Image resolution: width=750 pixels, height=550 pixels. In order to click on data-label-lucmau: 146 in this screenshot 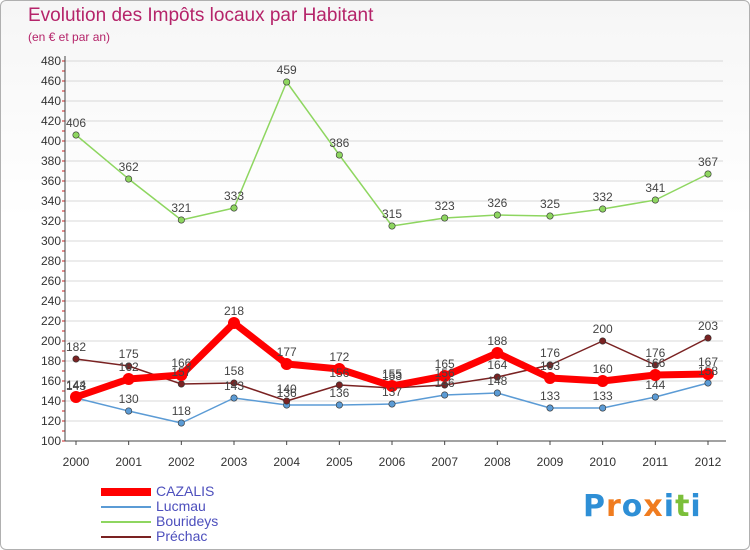, I will do `click(445, 383)`.